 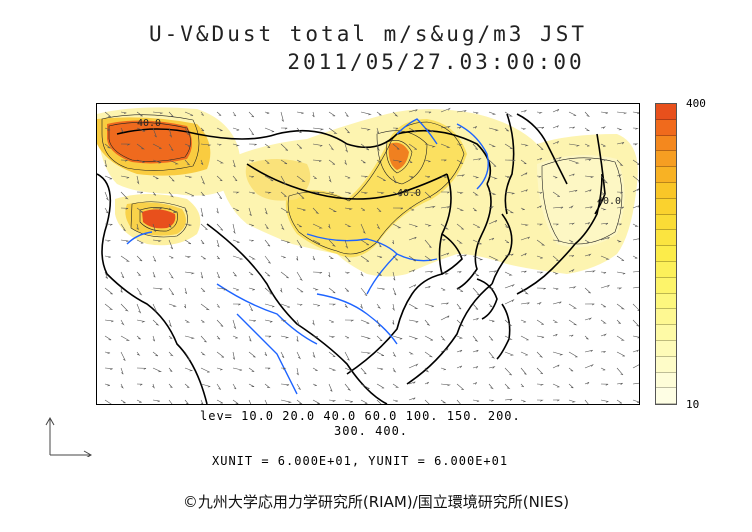 I want to click on dust-hotspot-inner-mongolia, so click(x=398, y=156).